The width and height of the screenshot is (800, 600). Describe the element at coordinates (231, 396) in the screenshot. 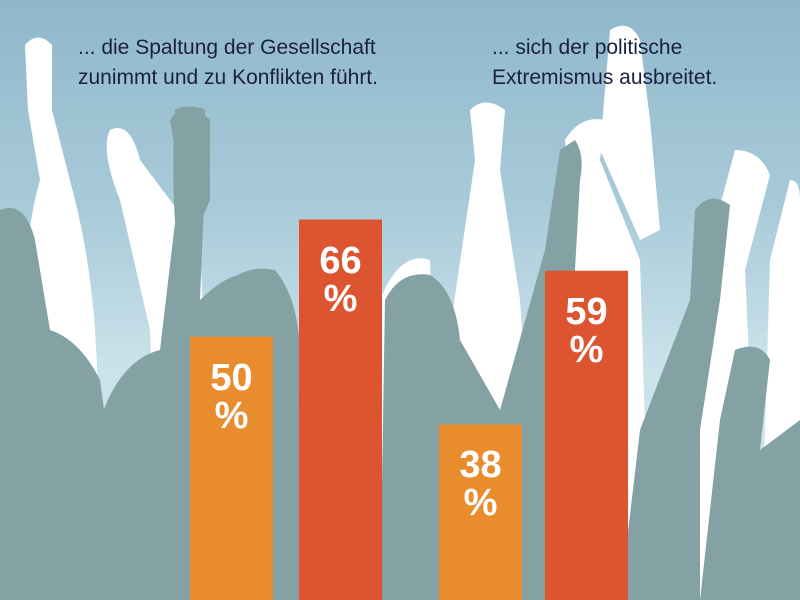

I see `bar-data-label: 50 %` at that location.